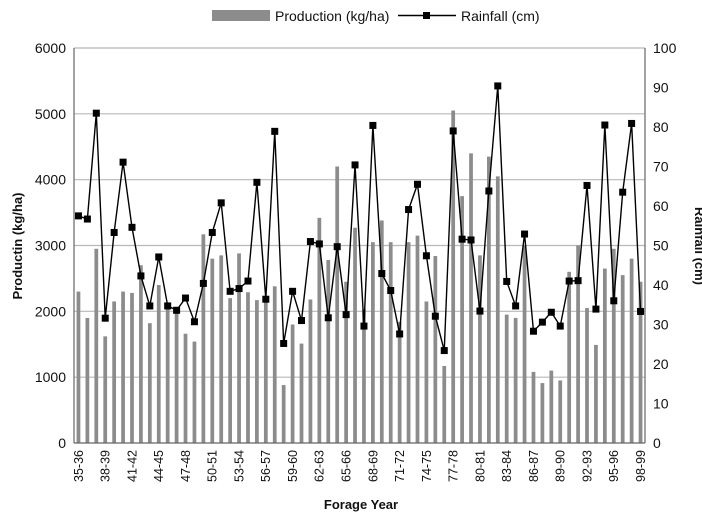 This screenshot has height=514, width=702. Describe the element at coordinates (661, 404) in the screenshot. I see `y2-tick-label: 10` at that location.